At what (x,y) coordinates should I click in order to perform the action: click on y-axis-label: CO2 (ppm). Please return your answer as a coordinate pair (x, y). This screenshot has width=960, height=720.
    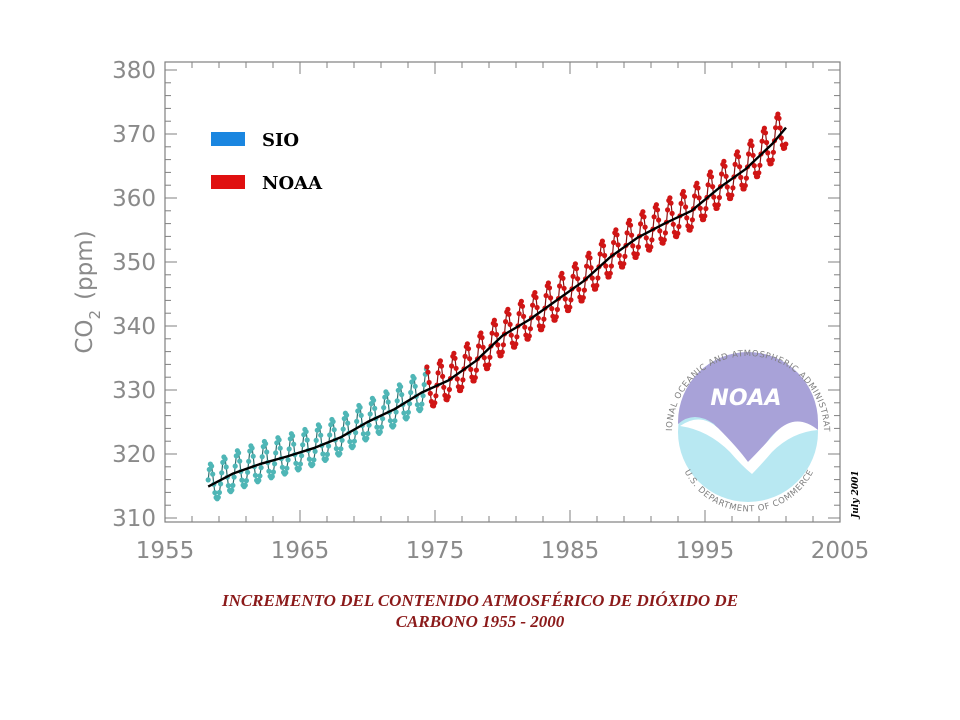
    Looking at the image, I should click on (88, 291).